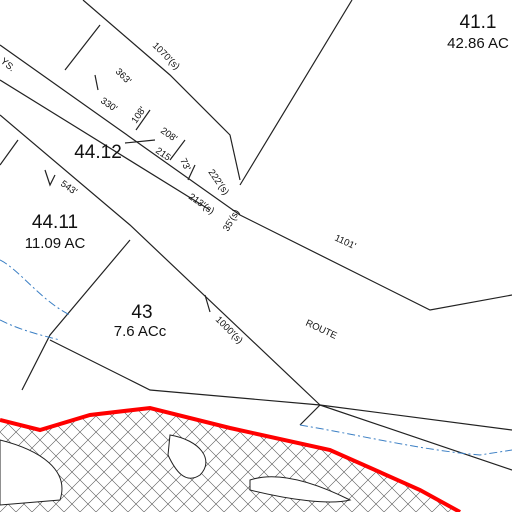 This screenshot has height=512, width=512. I want to click on parcel-id: 41.1, so click(478, 22).